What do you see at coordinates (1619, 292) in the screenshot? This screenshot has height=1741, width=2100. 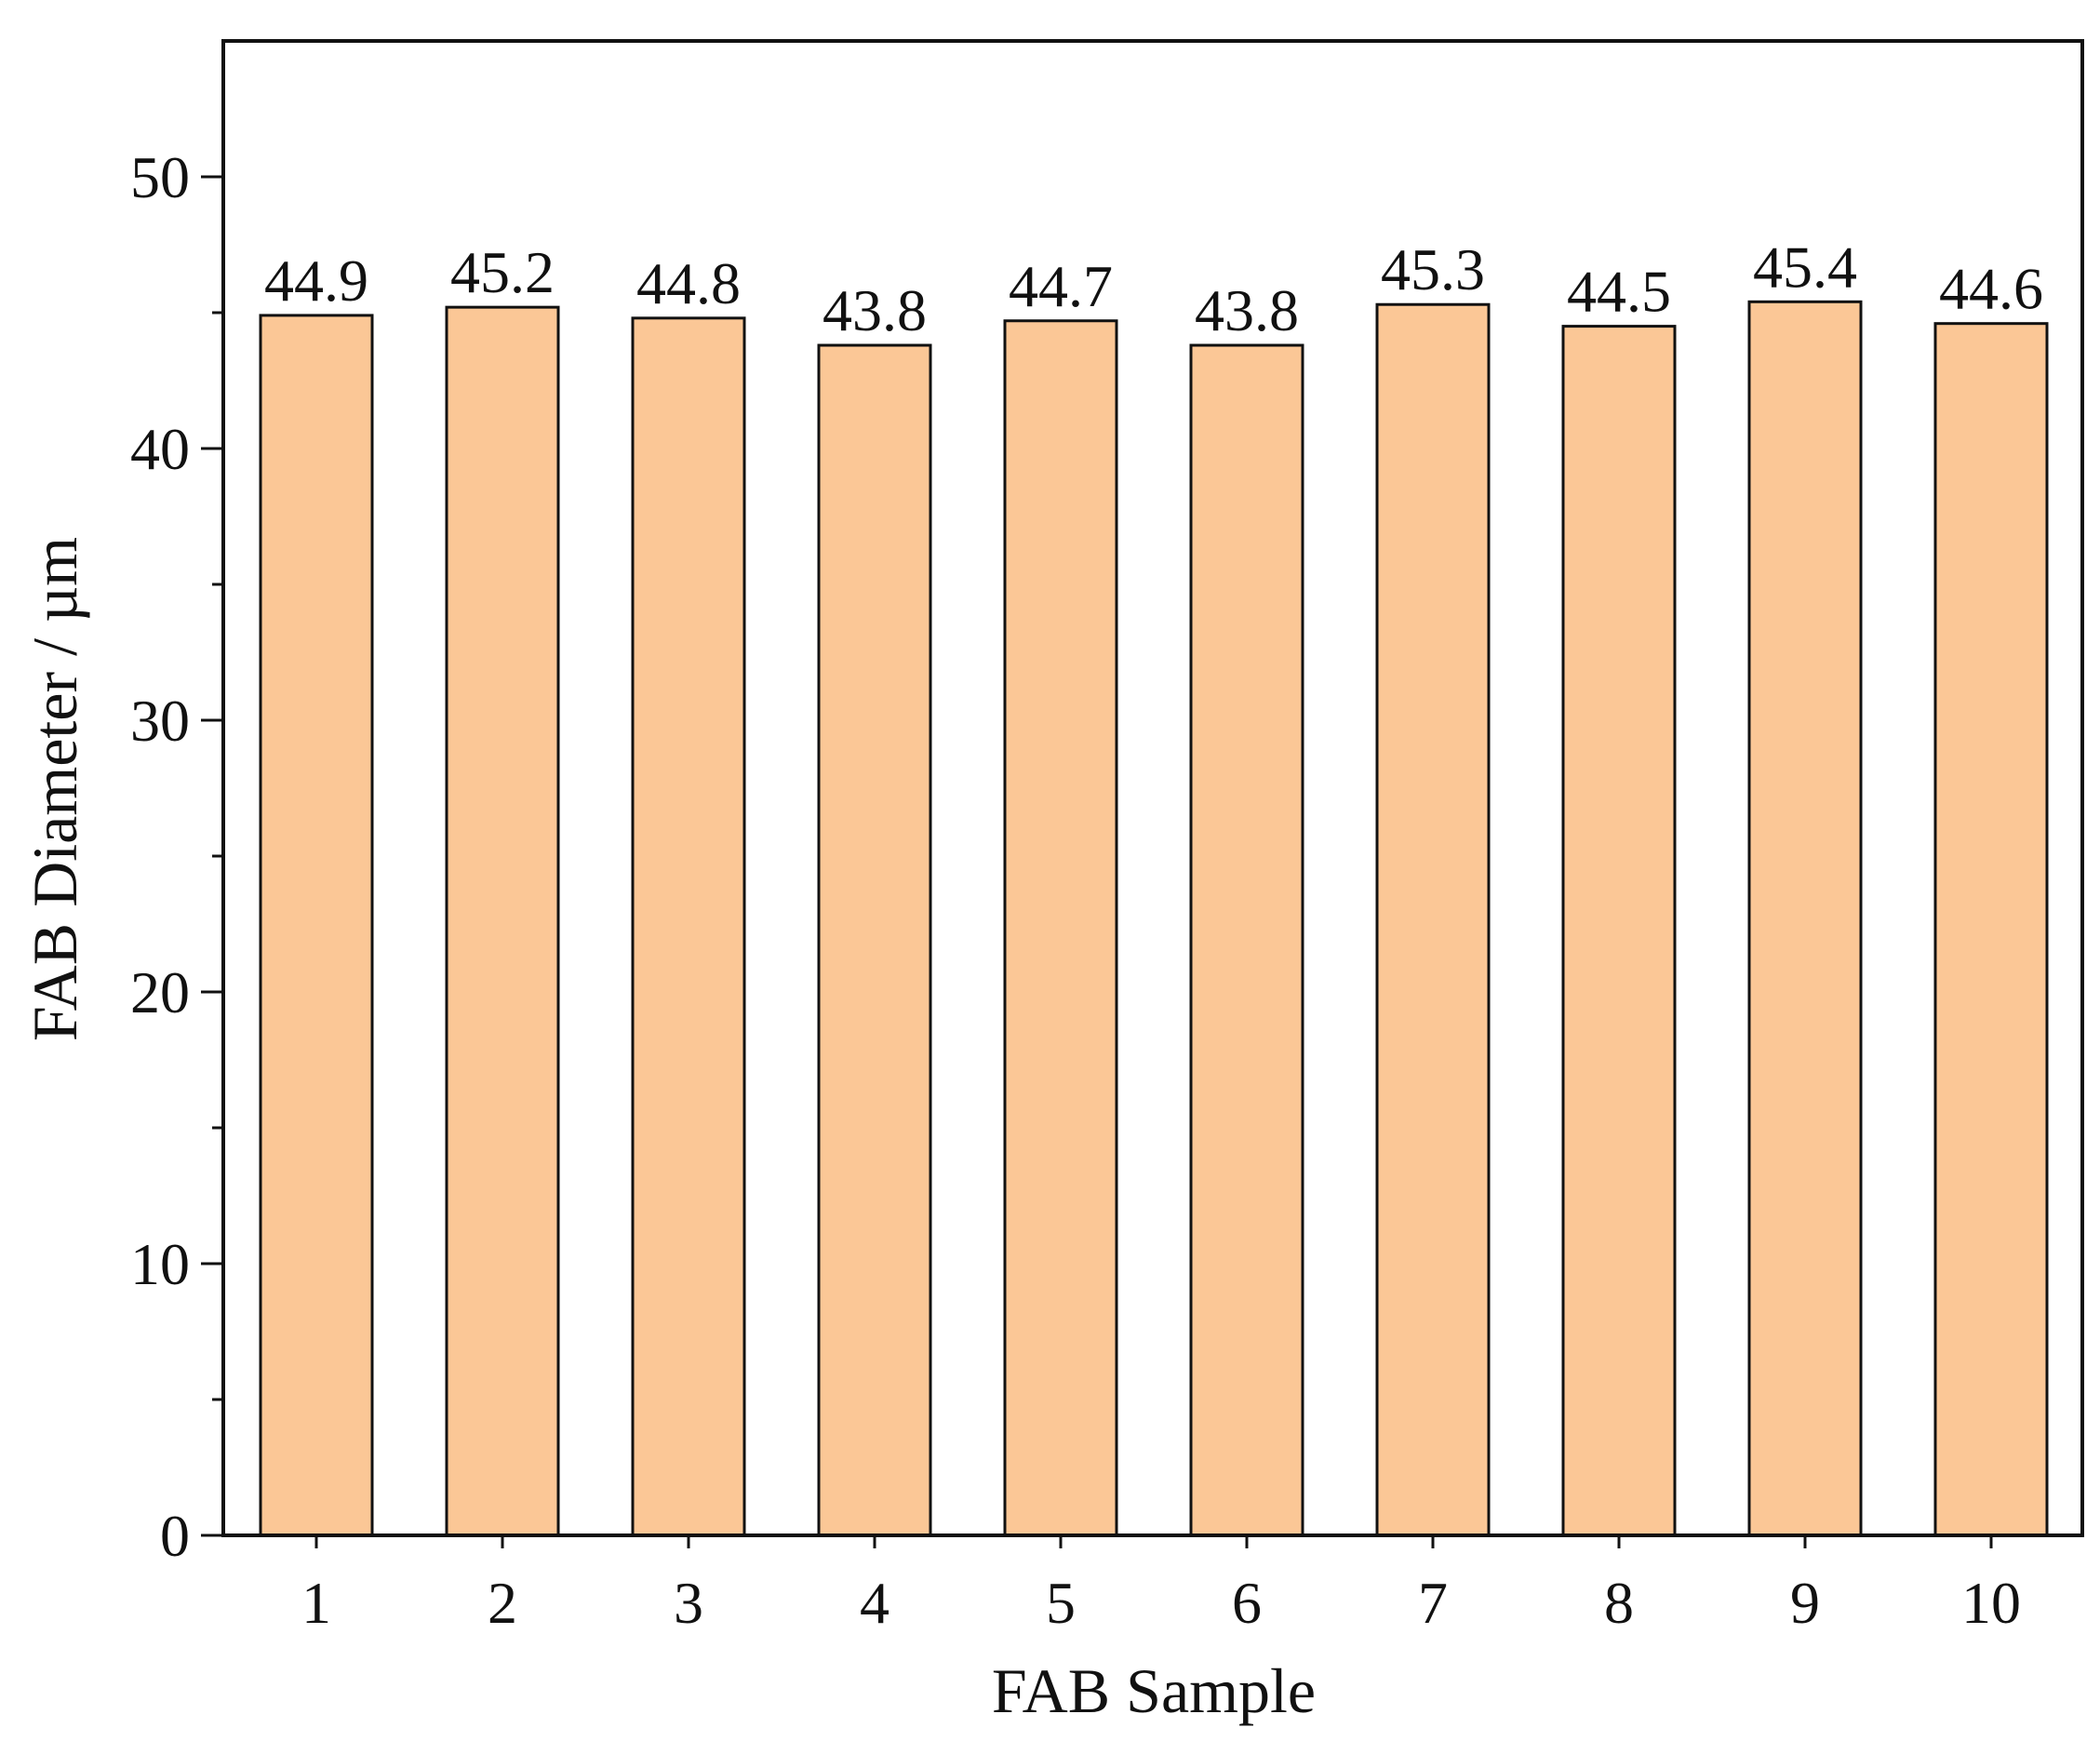 I see `data-label-8: 44.5` at bounding box center [1619, 292].